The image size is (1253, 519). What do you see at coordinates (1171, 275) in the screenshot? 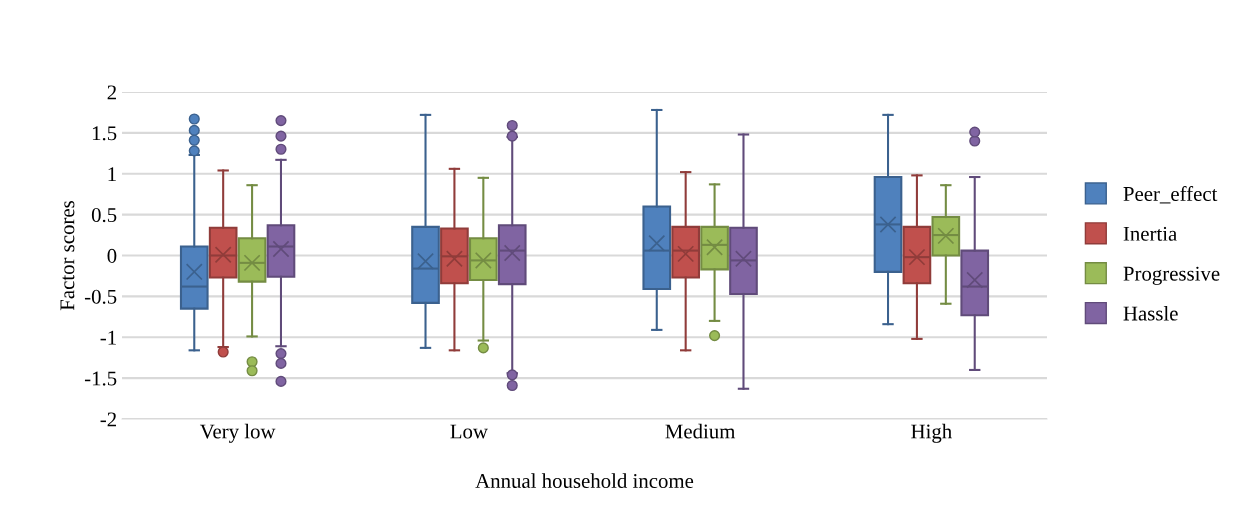
I see `legend-label: Progressive` at bounding box center [1171, 275].